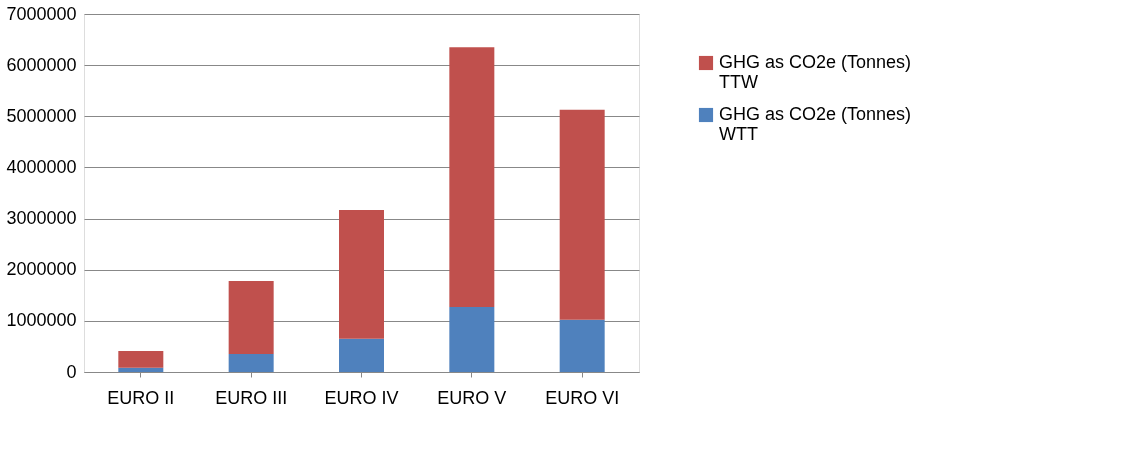  What do you see at coordinates (251, 397) in the screenshot?
I see `x-tick-label: EURO III` at bounding box center [251, 397].